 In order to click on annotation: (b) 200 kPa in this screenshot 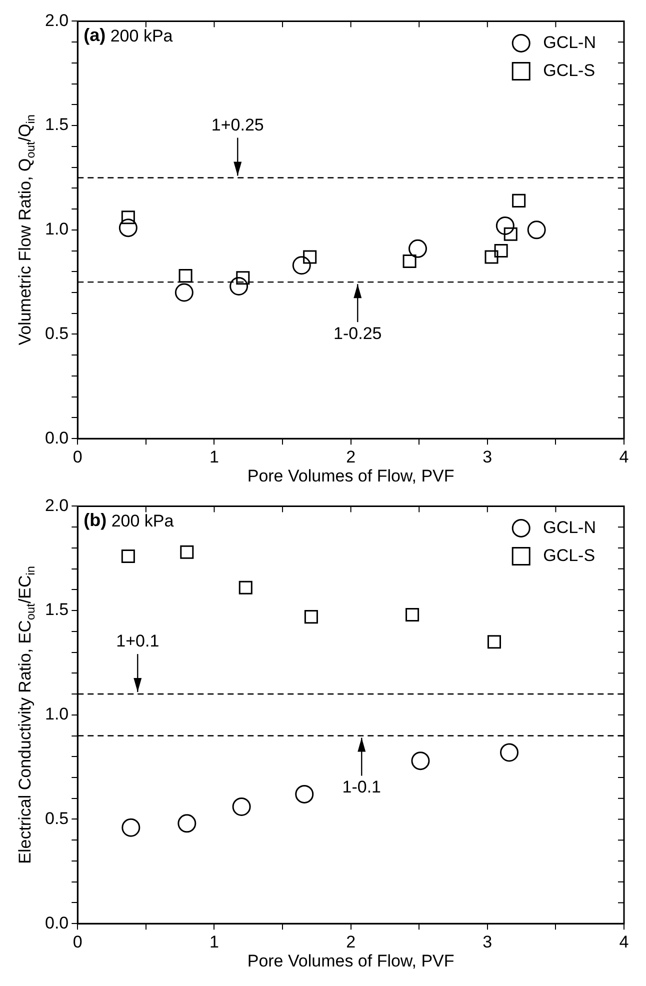, I will do `click(129, 520)`.